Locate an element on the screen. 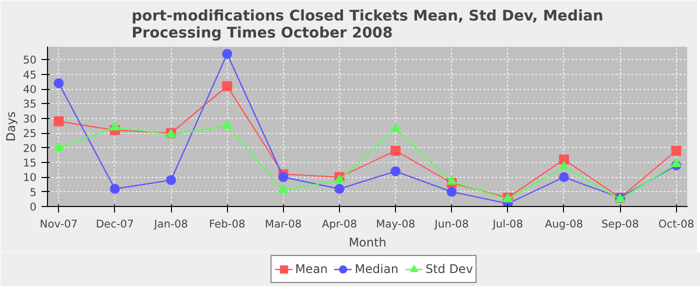 The image size is (700, 300). x-tick-label: Dec-07 is located at coordinates (115, 224).